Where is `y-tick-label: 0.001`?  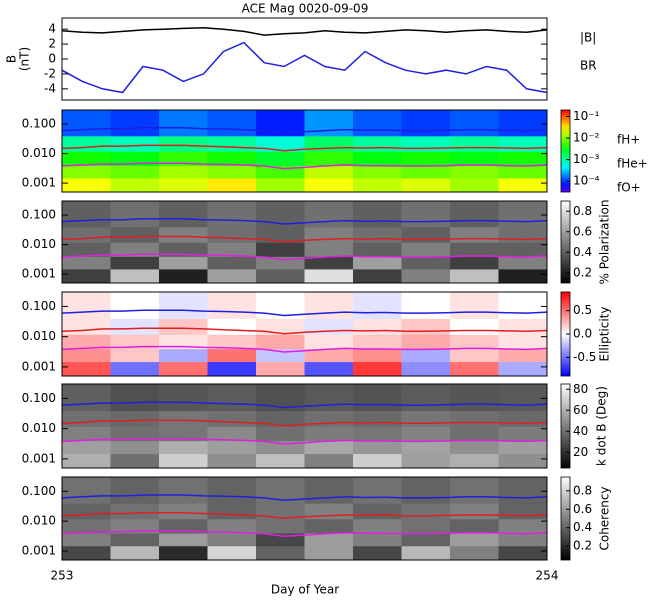 y-tick-label: 0.001 is located at coordinates (39, 551).